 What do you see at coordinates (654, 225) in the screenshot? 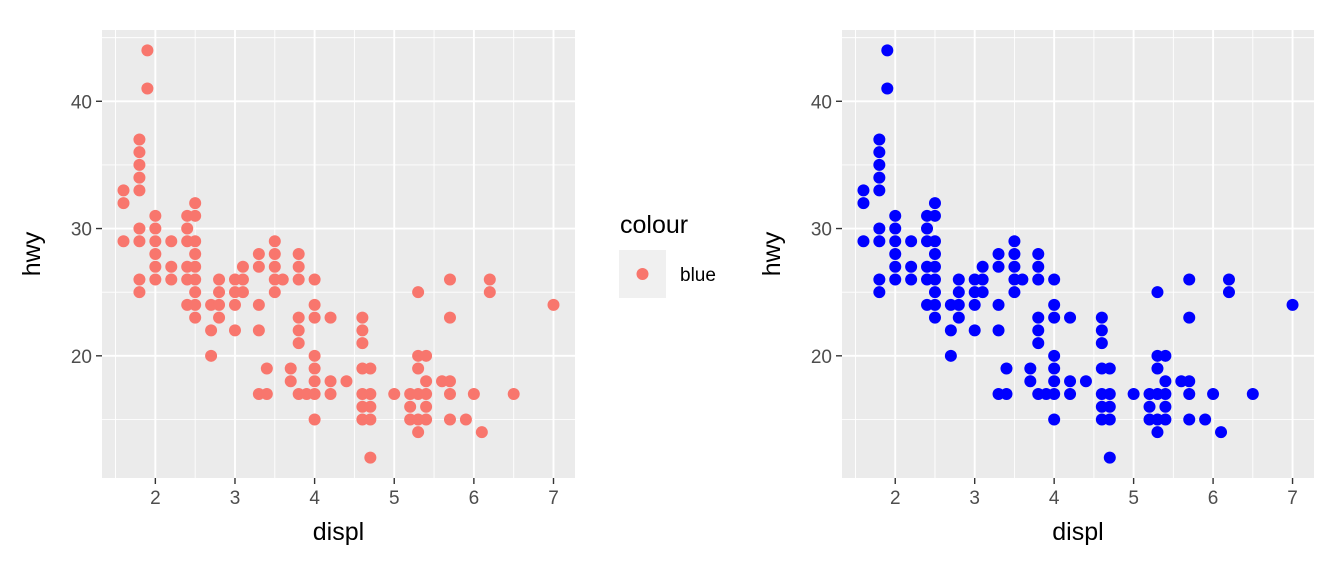
I see `legend-title: colour` at bounding box center [654, 225].